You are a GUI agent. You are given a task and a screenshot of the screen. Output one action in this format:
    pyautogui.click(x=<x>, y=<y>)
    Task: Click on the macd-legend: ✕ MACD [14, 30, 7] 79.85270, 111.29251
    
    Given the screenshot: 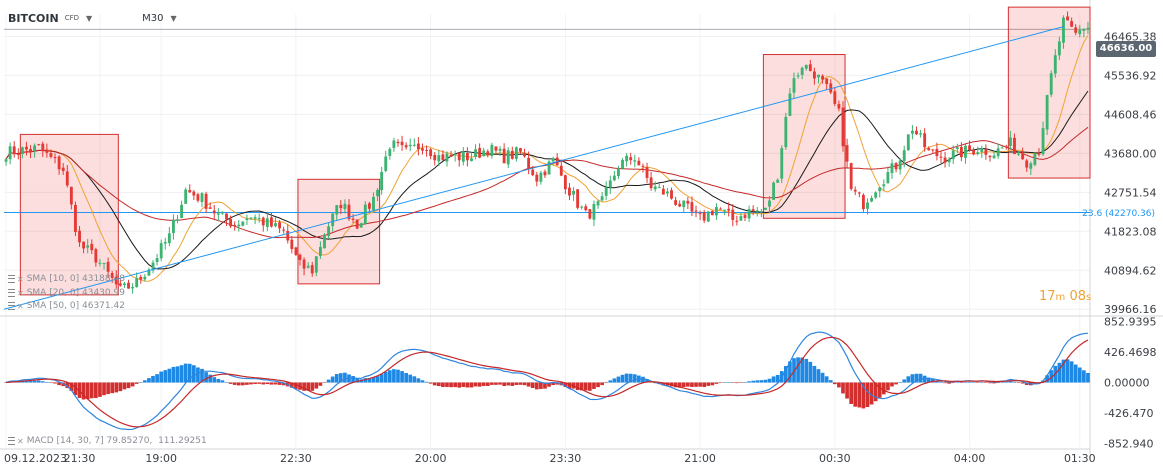 What is the action you would take?
    pyautogui.click(x=107, y=441)
    